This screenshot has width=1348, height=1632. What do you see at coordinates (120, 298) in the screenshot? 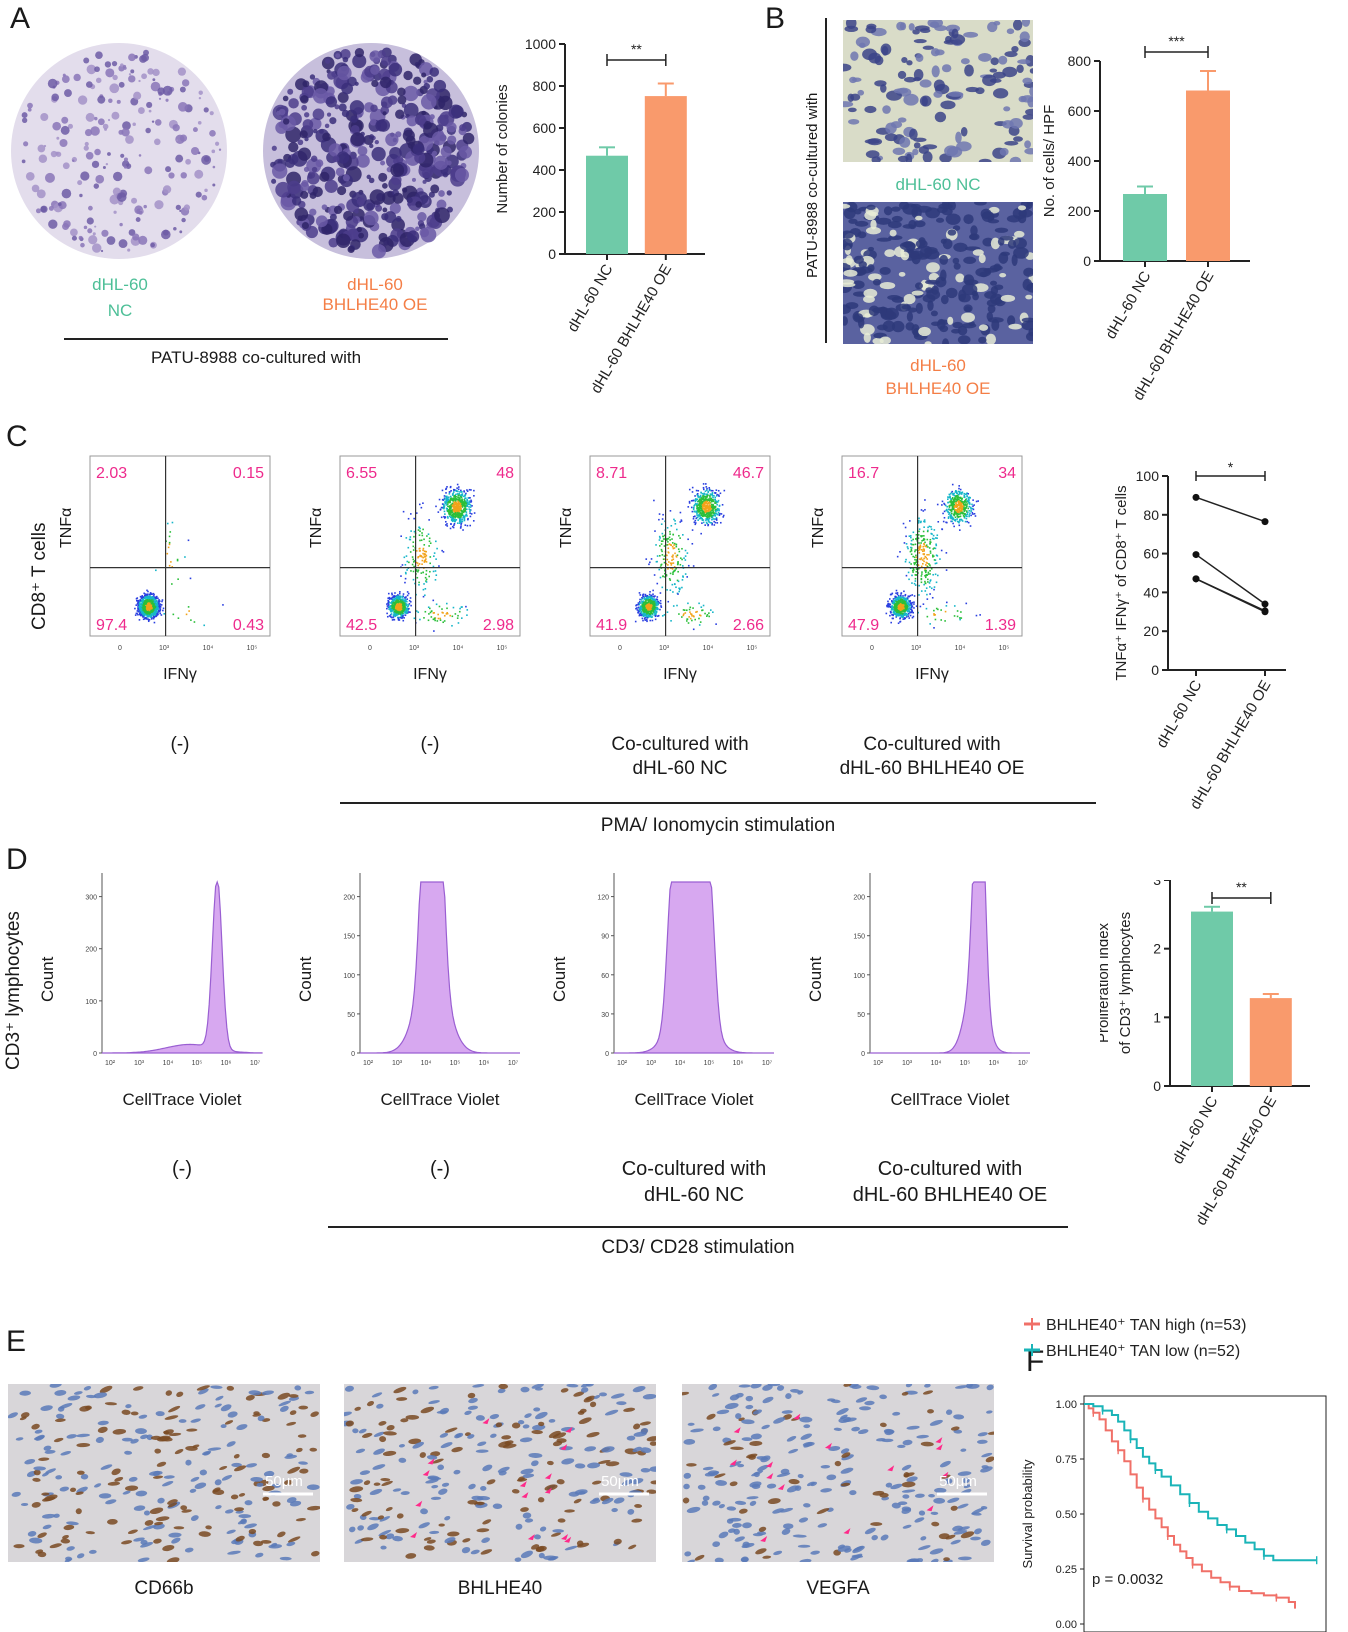
I see `label-a-nc: dHL-60 NC` at bounding box center [120, 298].